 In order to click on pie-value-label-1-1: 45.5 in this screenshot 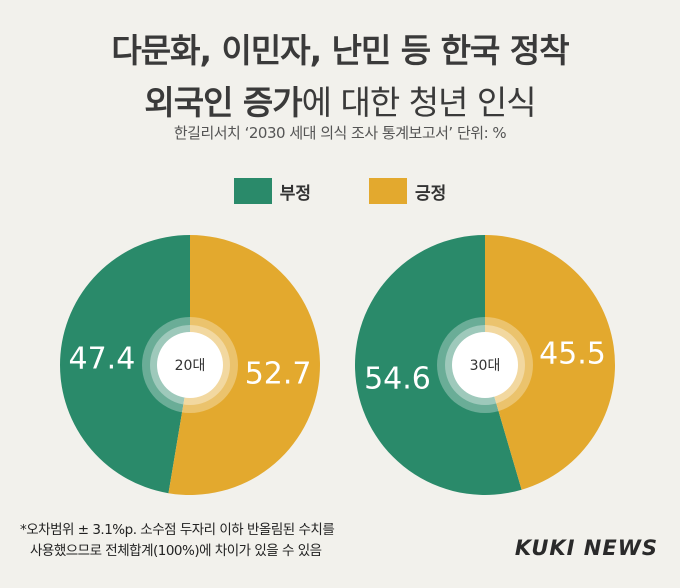, I will do `click(572, 353)`.